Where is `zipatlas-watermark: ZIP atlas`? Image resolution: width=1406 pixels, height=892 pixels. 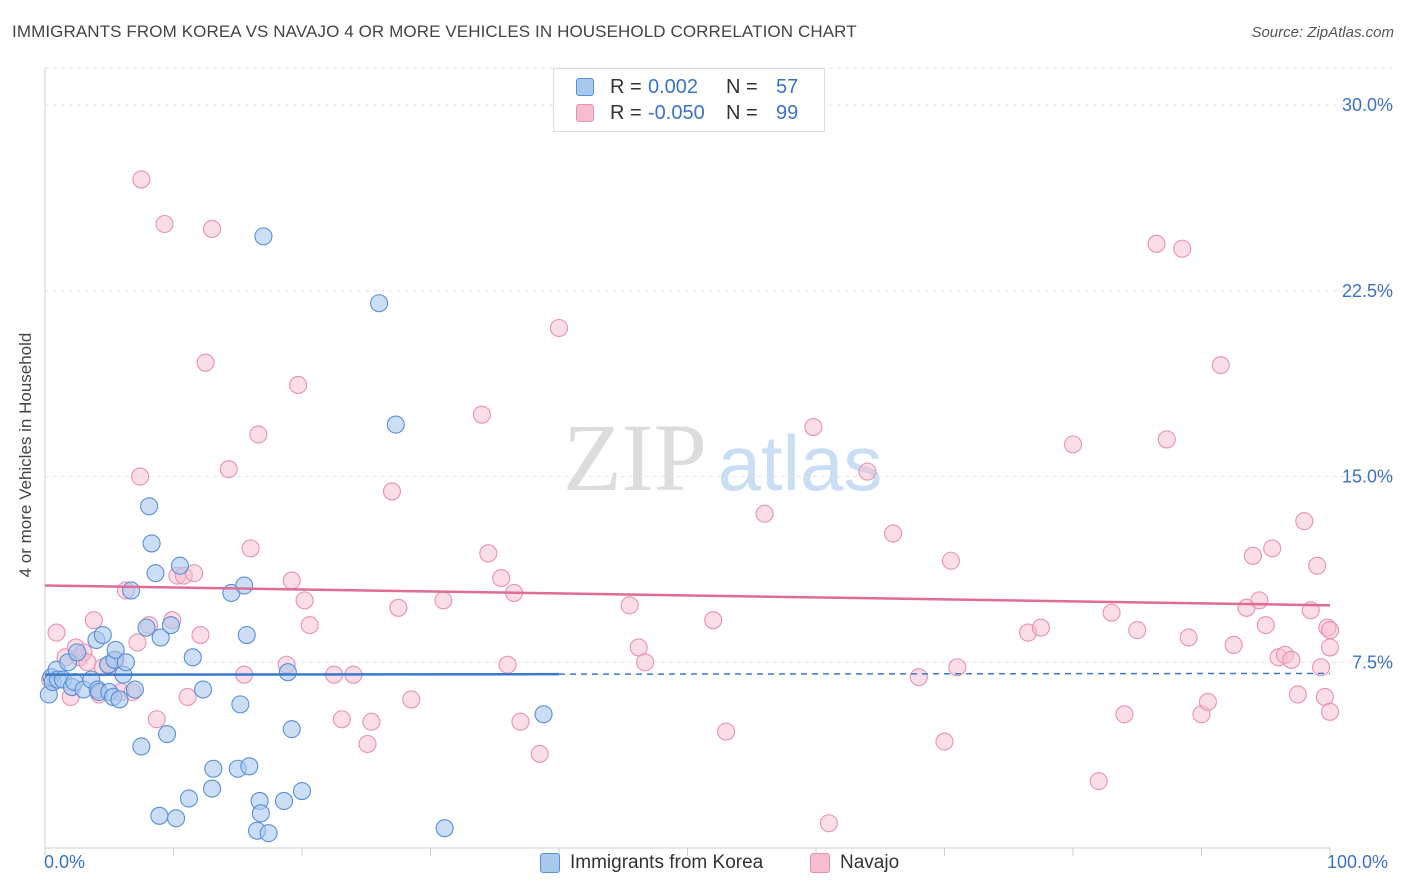
zipatlas-watermark: ZIP atlas is located at coordinates (722, 457).